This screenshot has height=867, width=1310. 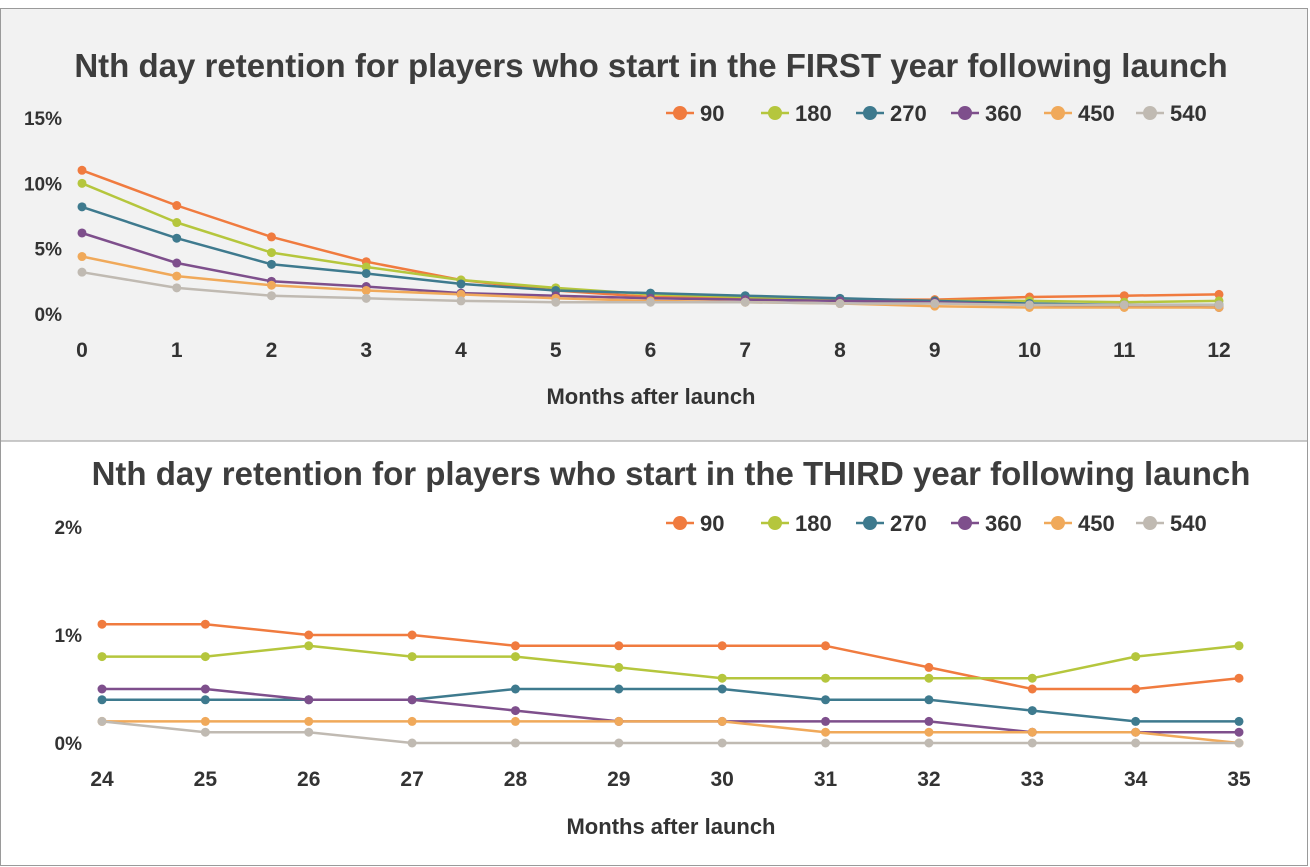 What do you see at coordinates (670, 826) in the screenshot?
I see `chart2-x-axis-label: Months after launch` at bounding box center [670, 826].